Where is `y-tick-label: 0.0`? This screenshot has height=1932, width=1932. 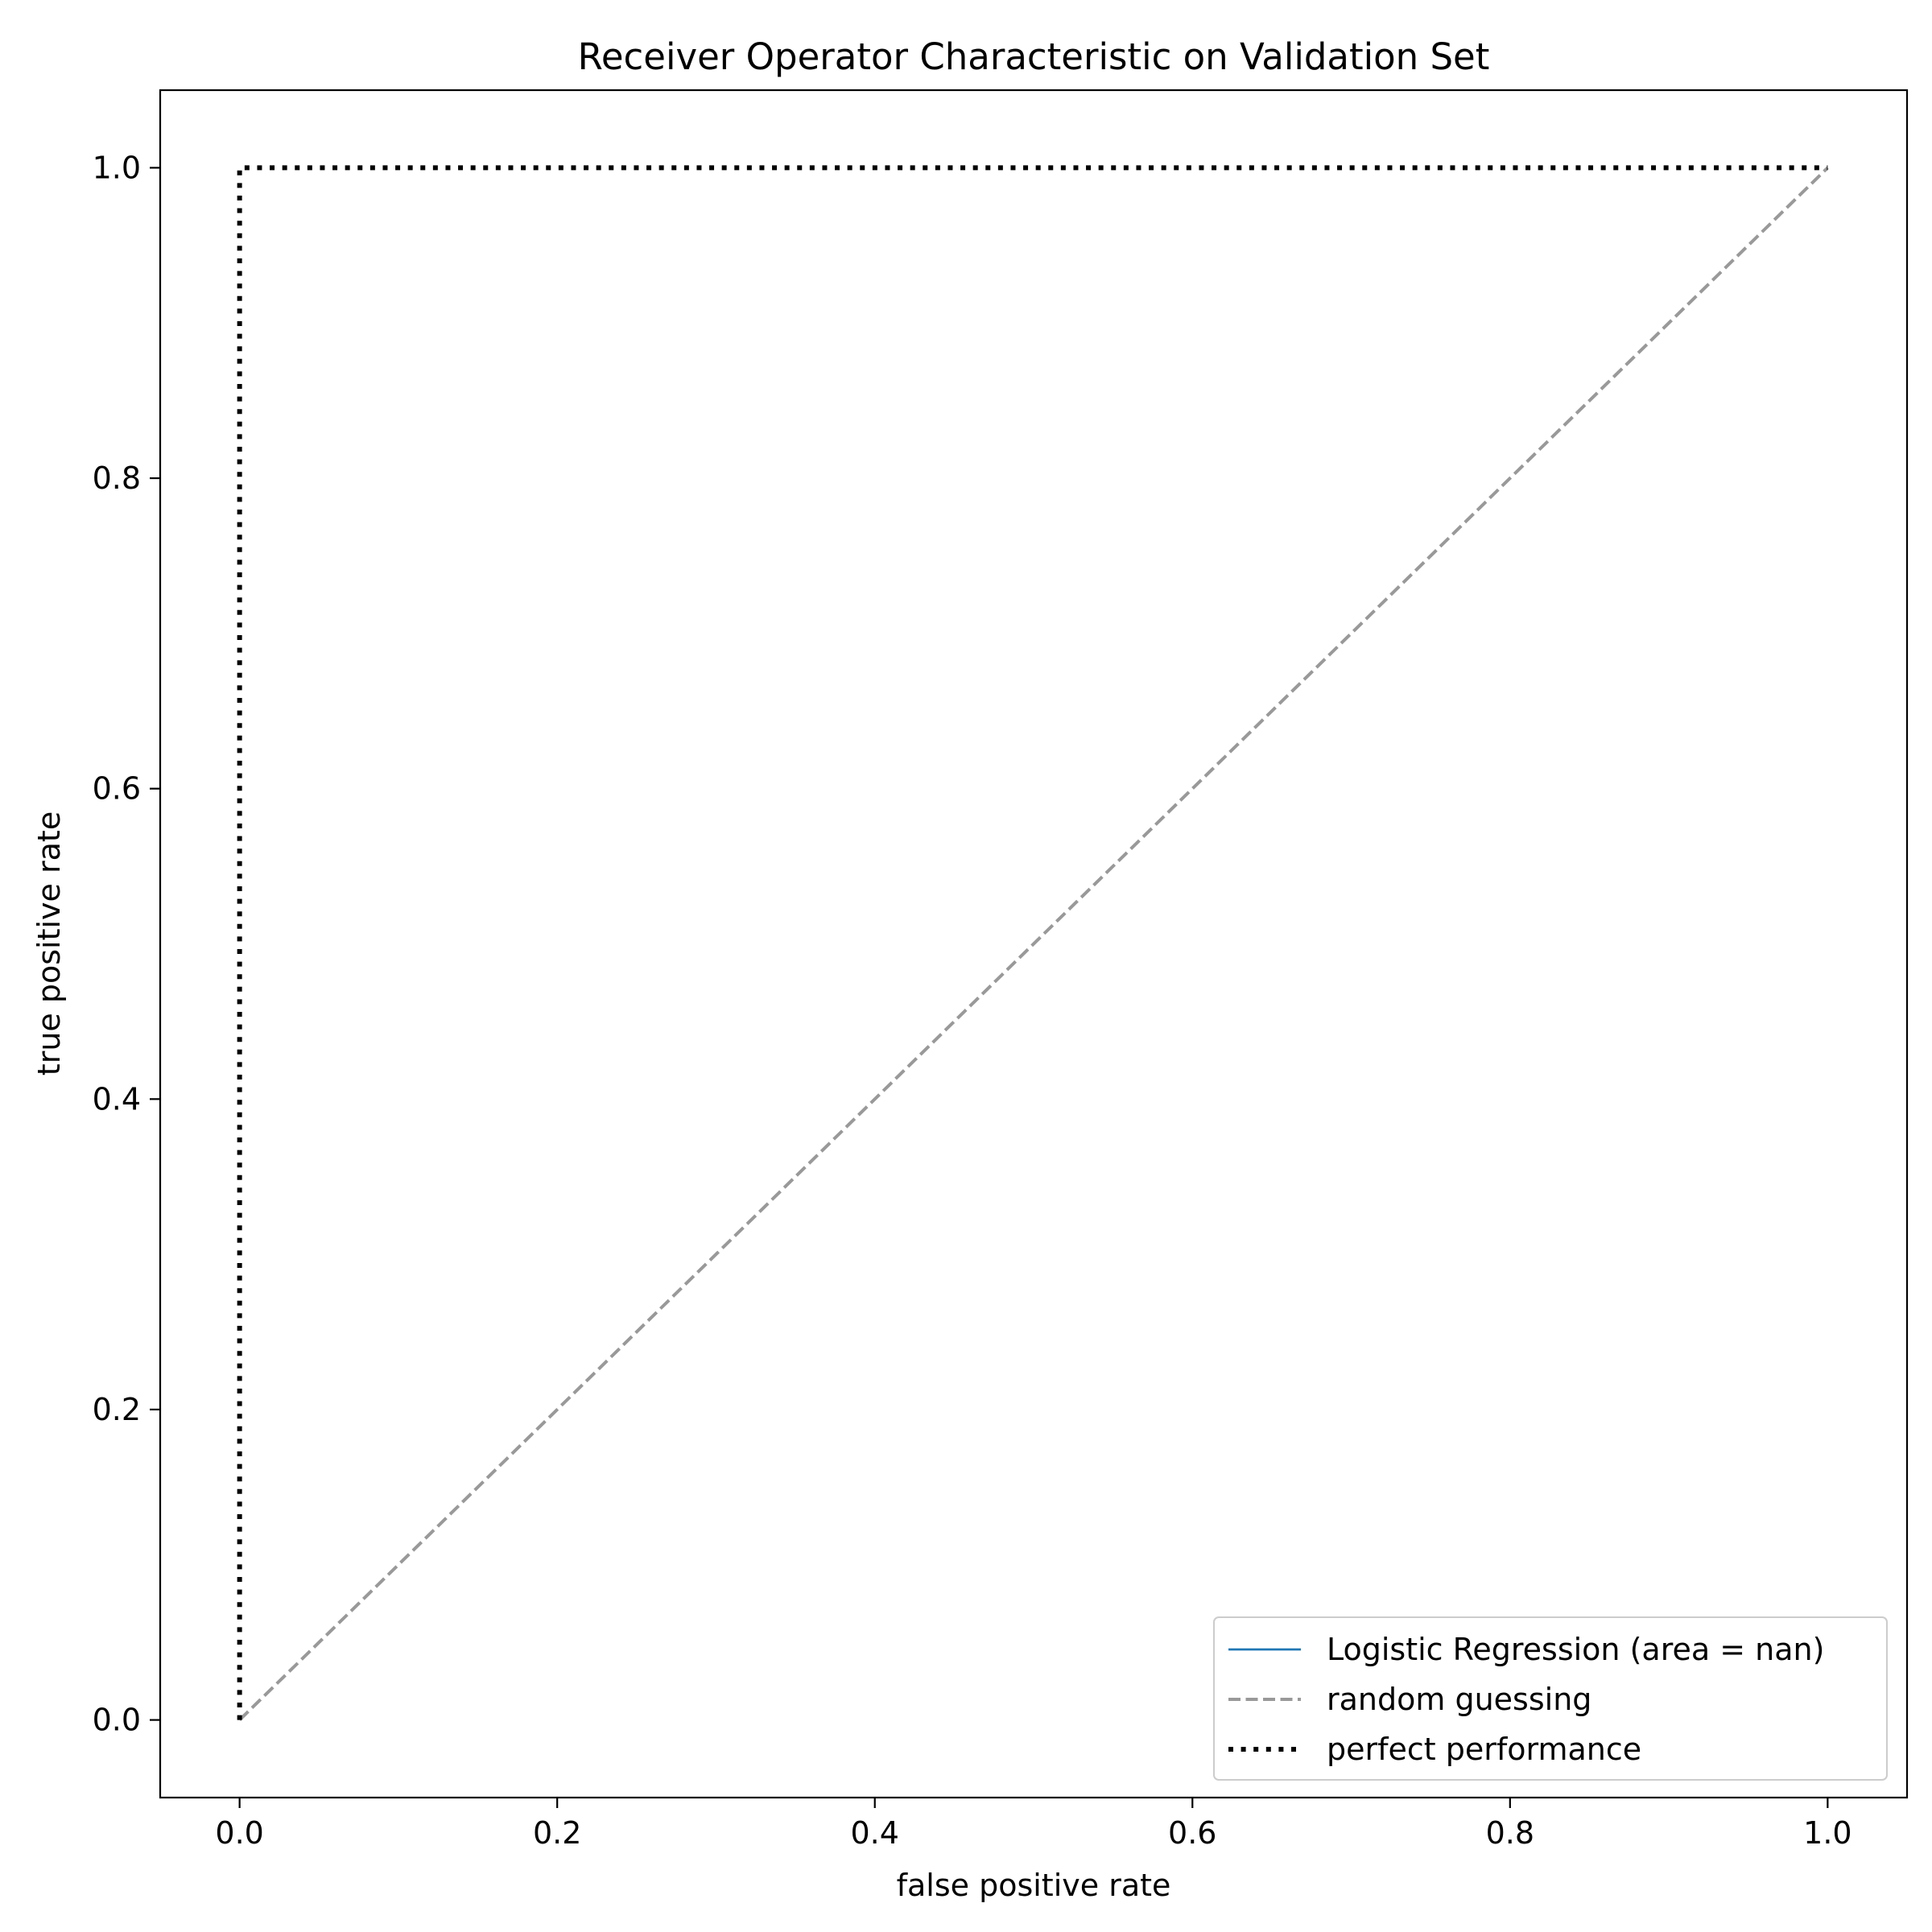
y-tick-label: 0.0 is located at coordinates (117, 1720).